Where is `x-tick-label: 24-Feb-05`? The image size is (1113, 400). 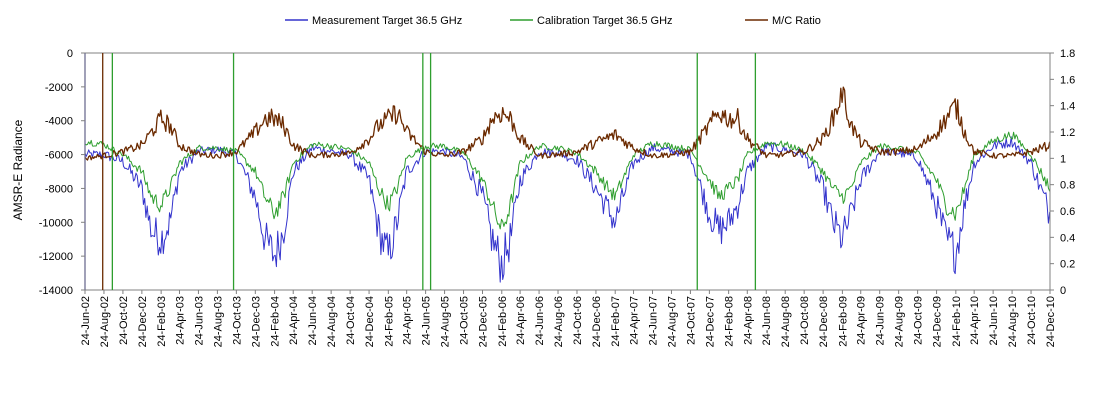
x-tick-label: 24-Feb-05 is located at coordinates (389, 321).